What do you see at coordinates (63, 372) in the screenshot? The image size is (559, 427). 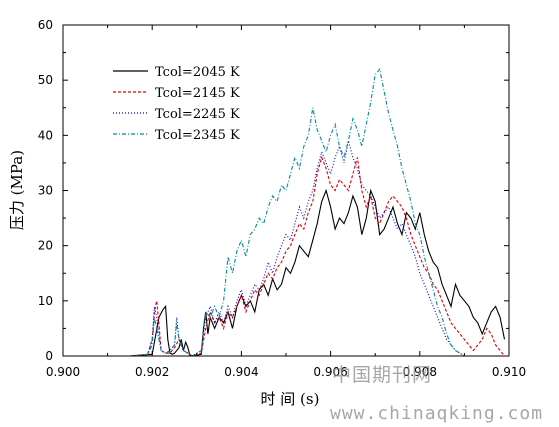 I see `x-tick-label: 0.900` at bounding box center [63, 372].